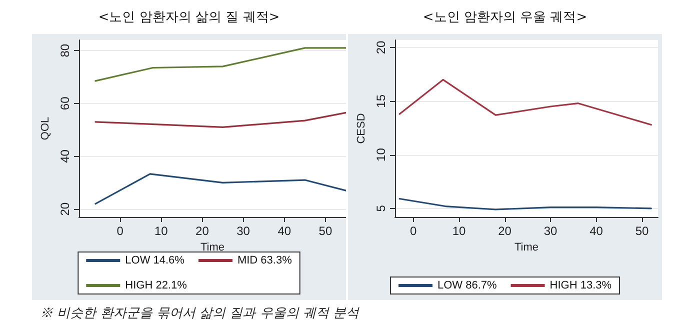 The width and height of the screenshot is (680, 326). I want to click on y-axis-title: QOL, so click(46, 128).